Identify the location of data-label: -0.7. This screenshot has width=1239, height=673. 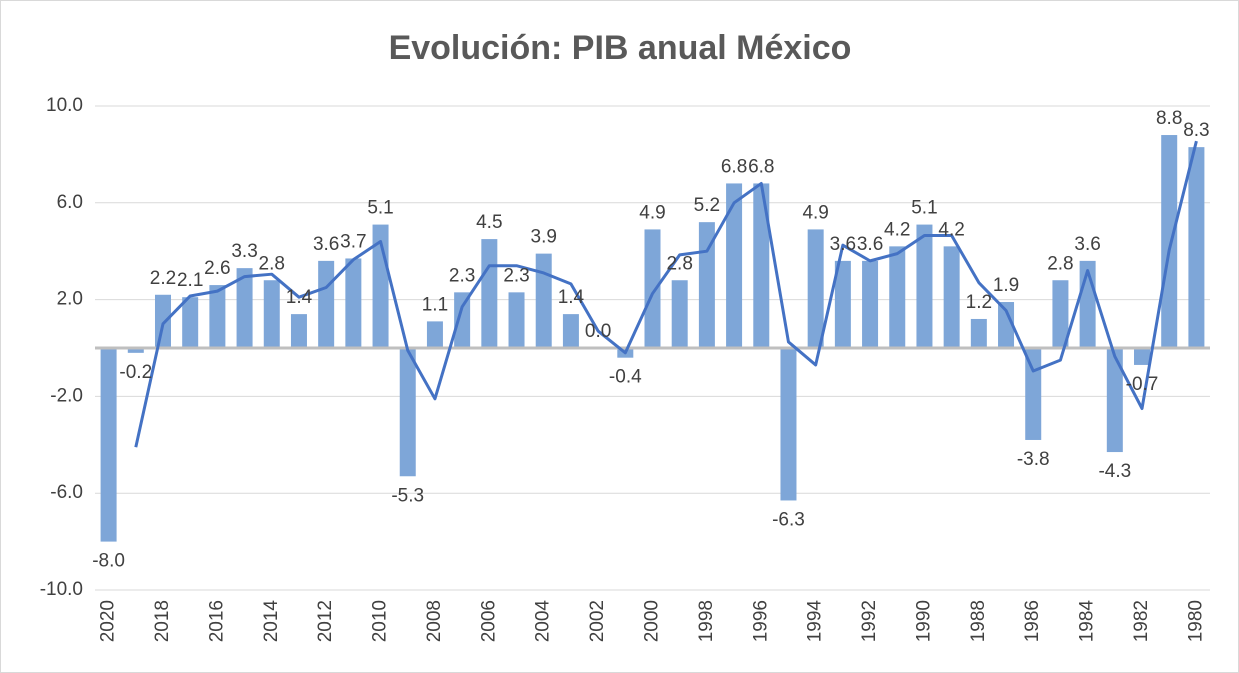
(1142, 384).